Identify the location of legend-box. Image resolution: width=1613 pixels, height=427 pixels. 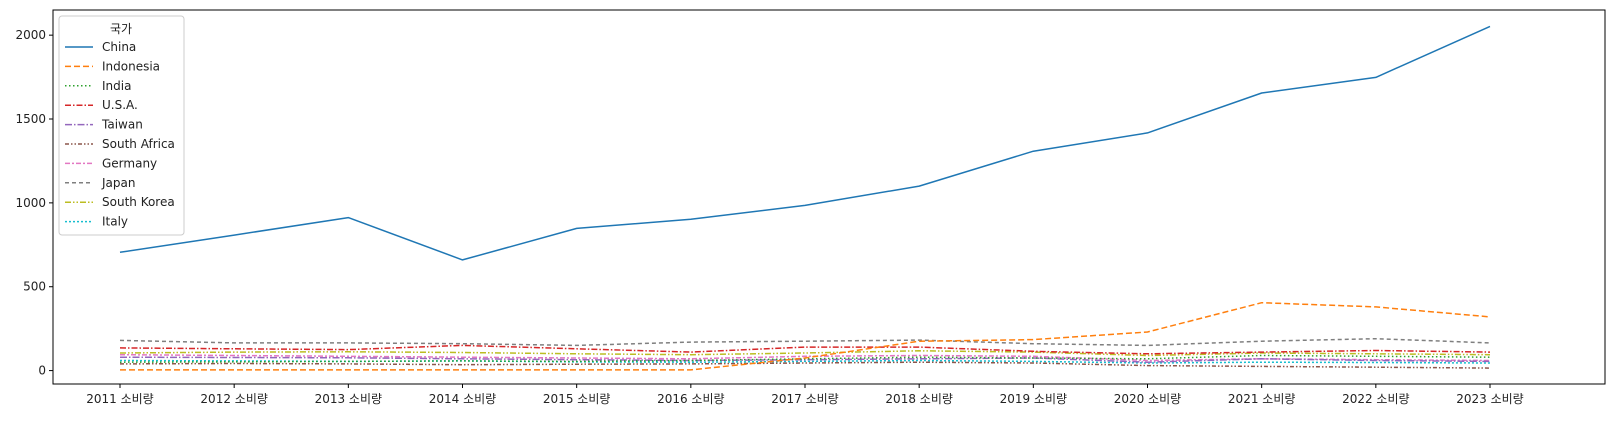
(121, 125).